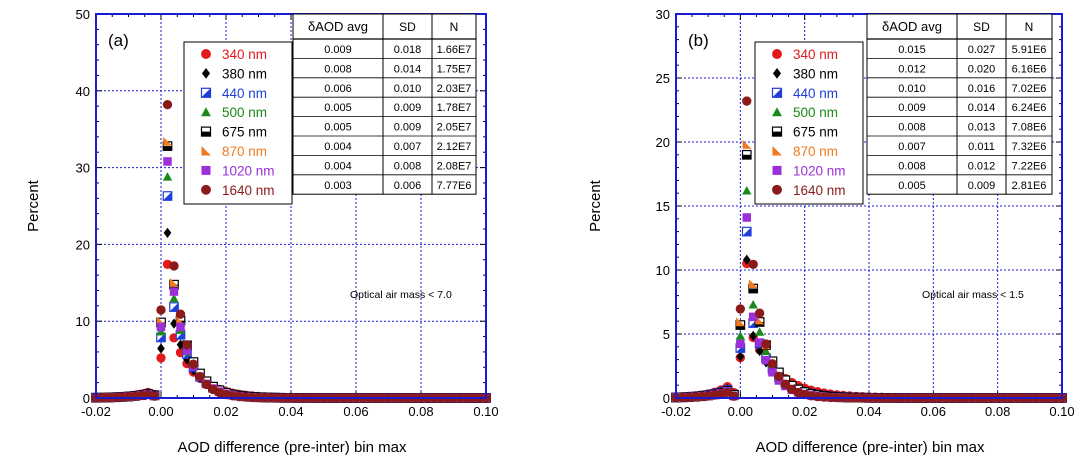 The image size is (1076, 465). Describe the element at coordinates (485, 411) in the screenshot. I see `x-tick-label: 0.10` at that location.